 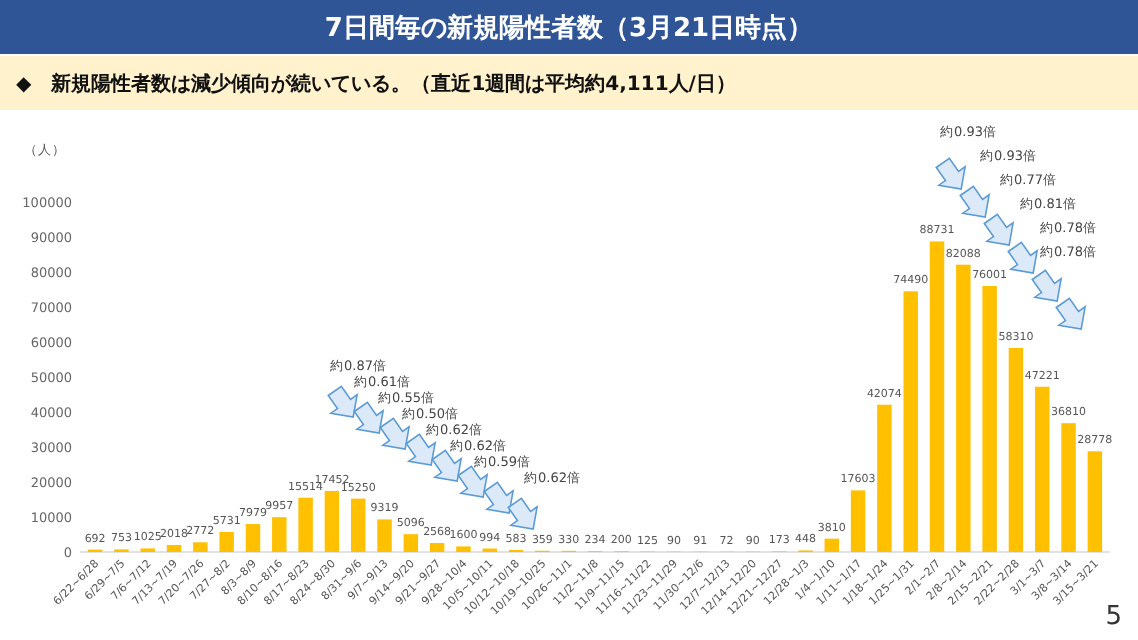 What do you see at coordinates (1113, 617) in the screenshot?
I see `text: 5` at bounding box center [1113, 617].